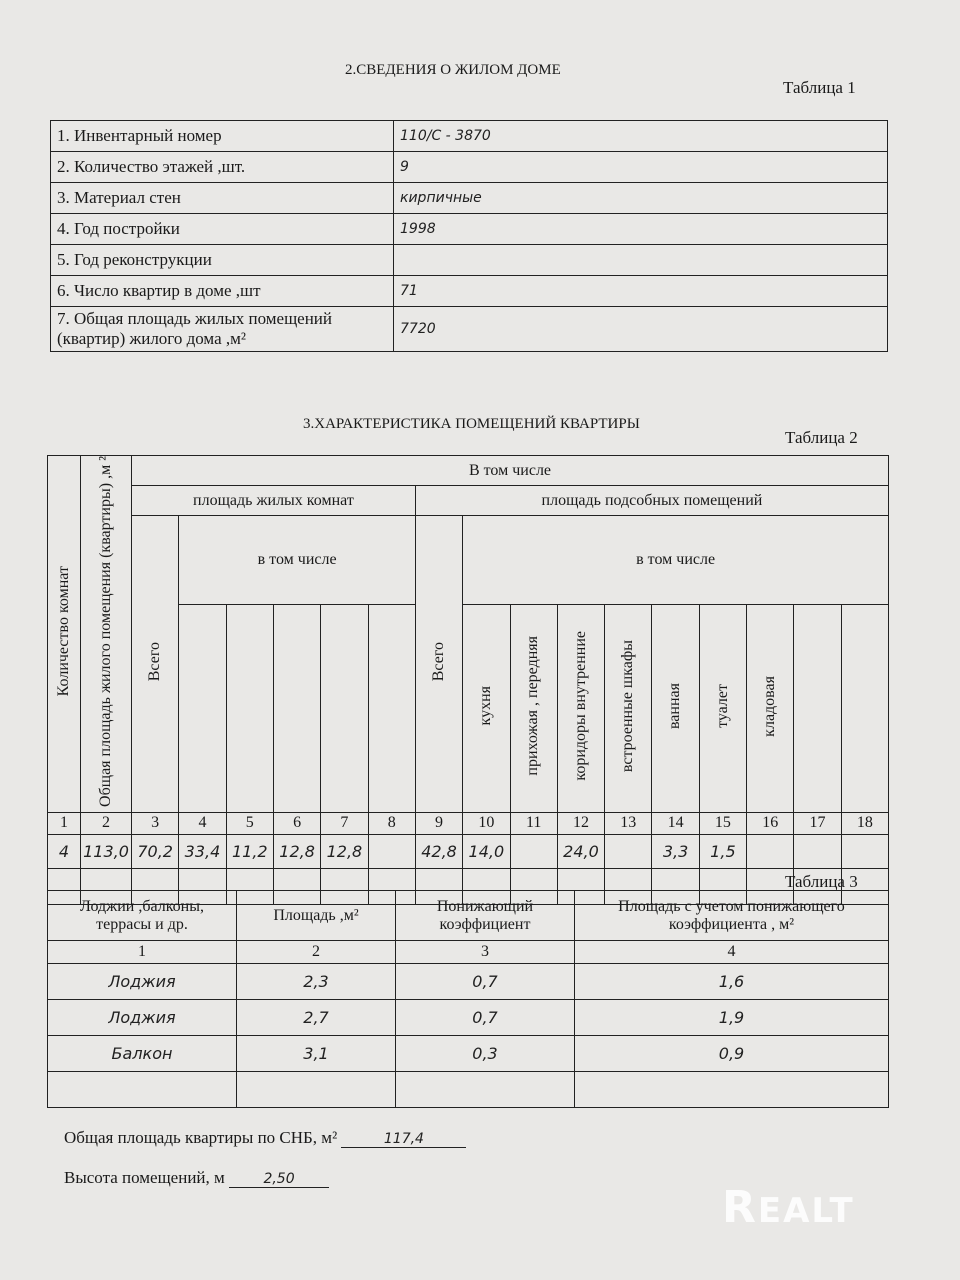 The image size is (960, 1280). I want to click on balcony-row: Балкон 3,1 0,3 0,9, so click(468, 1053).